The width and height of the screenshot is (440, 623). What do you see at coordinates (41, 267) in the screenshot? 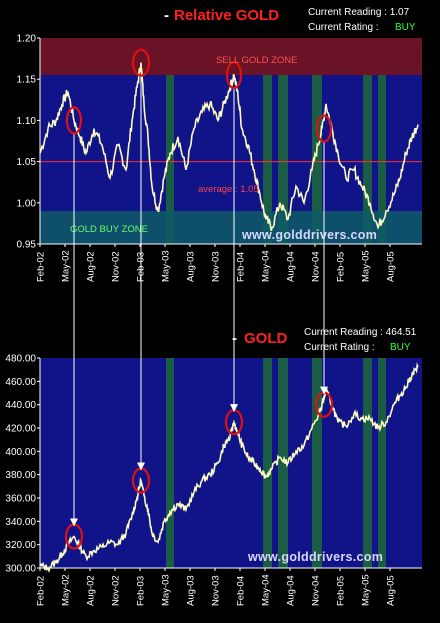
I see `top-x-tick-label: Feb-02` at bounding box center [41, 267].